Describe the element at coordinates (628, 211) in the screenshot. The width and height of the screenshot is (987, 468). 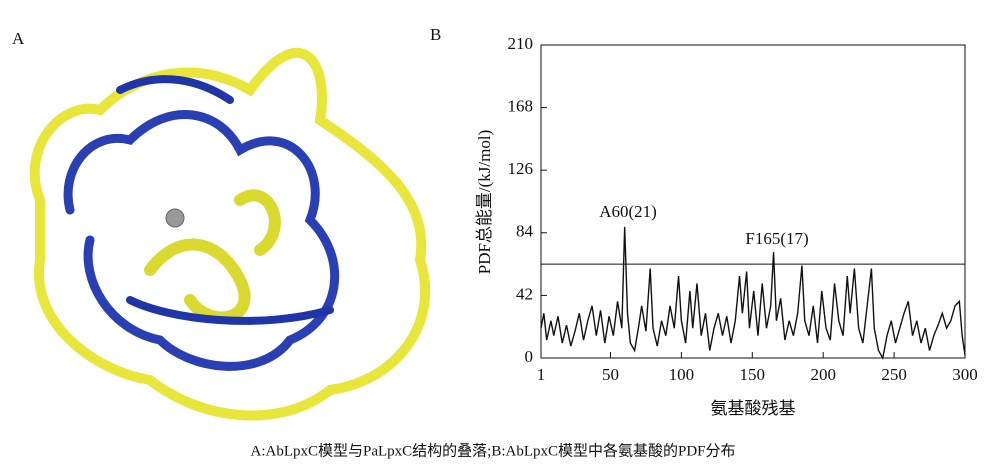
I see `annotation: A60(21)` at that location.